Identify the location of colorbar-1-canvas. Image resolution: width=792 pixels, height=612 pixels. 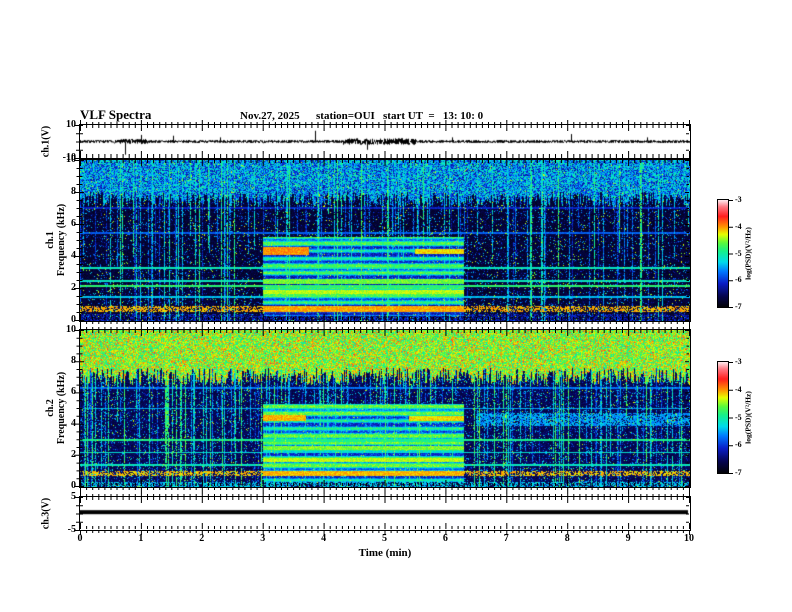
(723, 253).